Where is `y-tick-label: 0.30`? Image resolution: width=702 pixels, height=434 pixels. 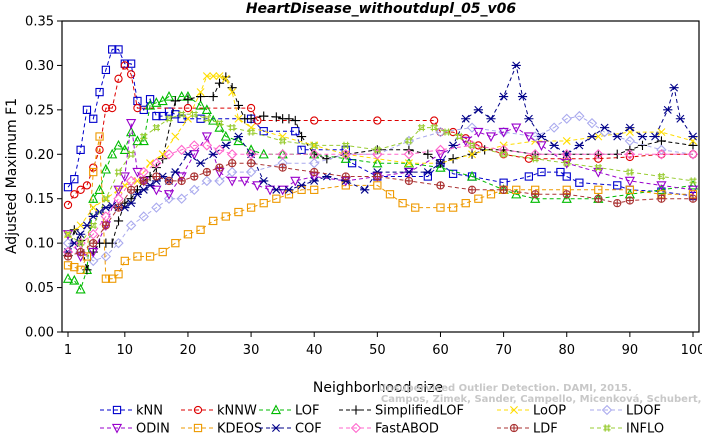 y-tick-label: 0.30 is located at coordinates (39, 66).